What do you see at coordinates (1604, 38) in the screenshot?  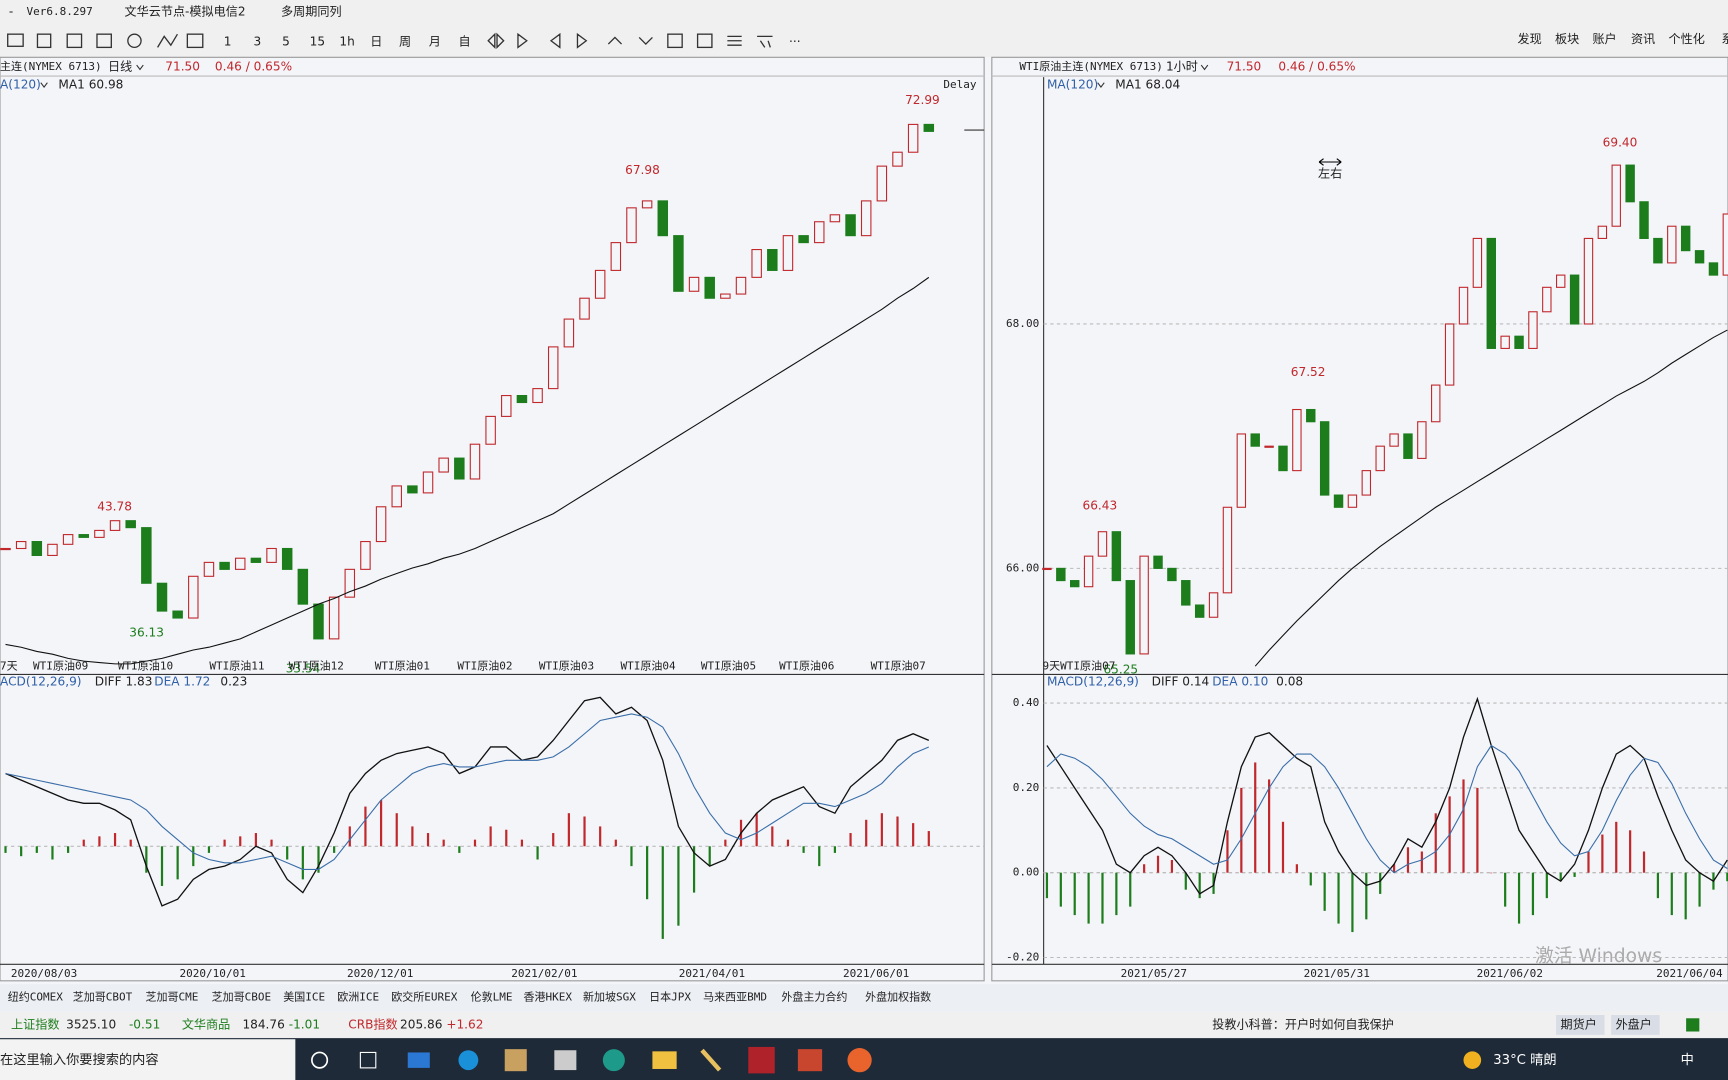 I see `menu-item: 账户` at bounding box center [1604, 38].